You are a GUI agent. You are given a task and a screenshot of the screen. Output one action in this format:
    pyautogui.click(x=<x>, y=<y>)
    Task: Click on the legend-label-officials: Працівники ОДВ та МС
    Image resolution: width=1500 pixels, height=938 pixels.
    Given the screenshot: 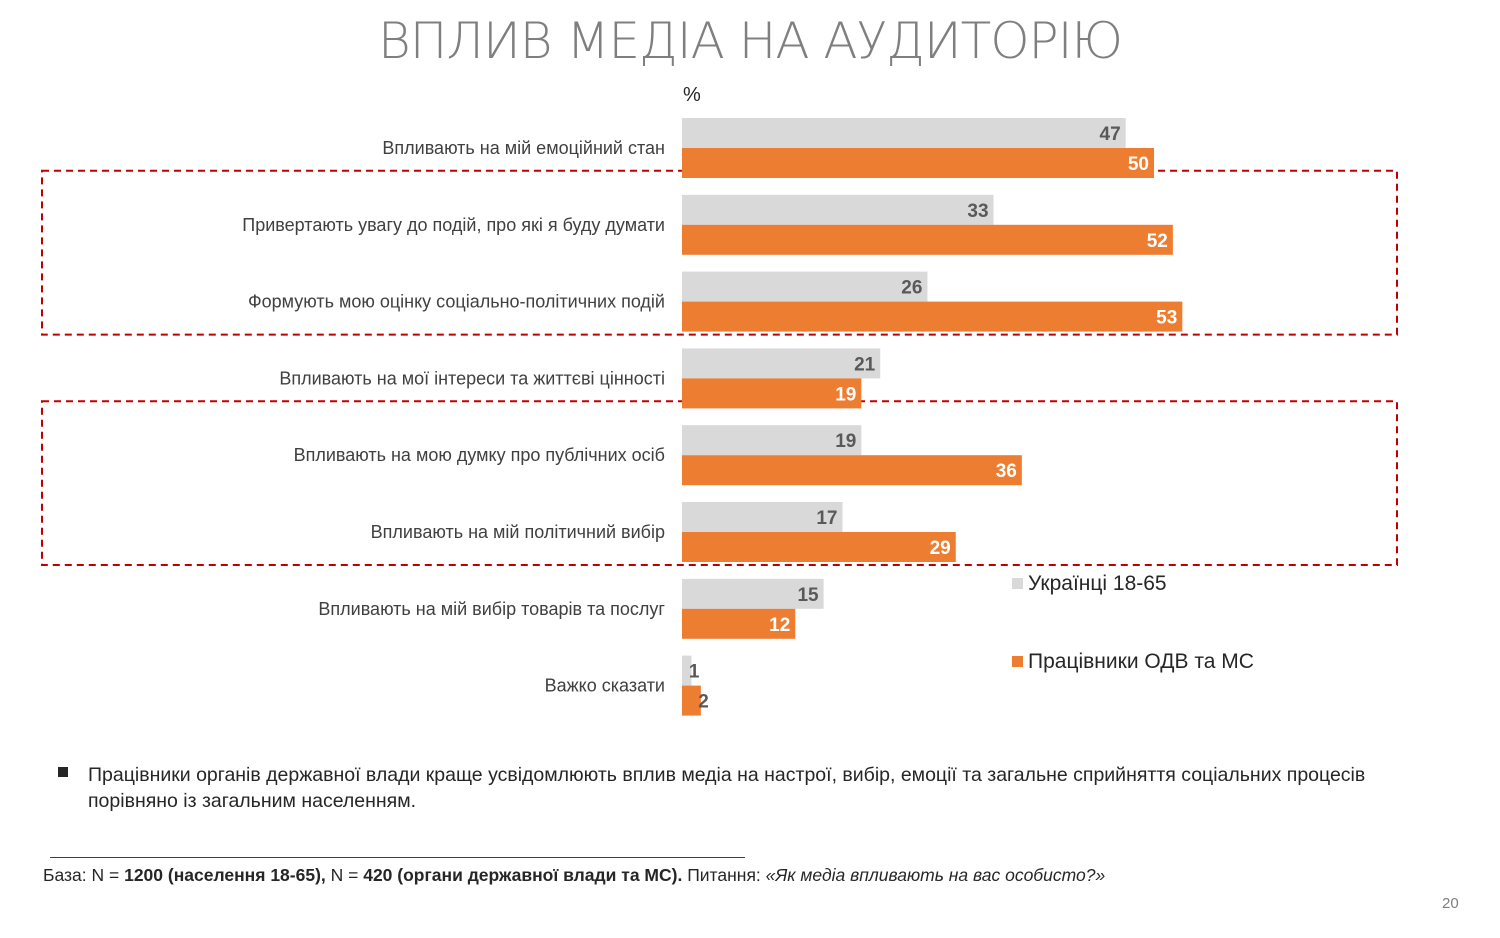 What is the action you would take?
    pyautogui.click(x=1141, y=661)
    